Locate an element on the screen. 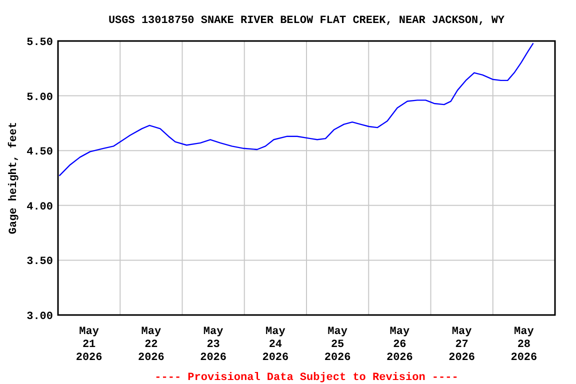 The image size is (576, 384). x-tick-label: May 27 2026 is located at coordinates (462, 345).